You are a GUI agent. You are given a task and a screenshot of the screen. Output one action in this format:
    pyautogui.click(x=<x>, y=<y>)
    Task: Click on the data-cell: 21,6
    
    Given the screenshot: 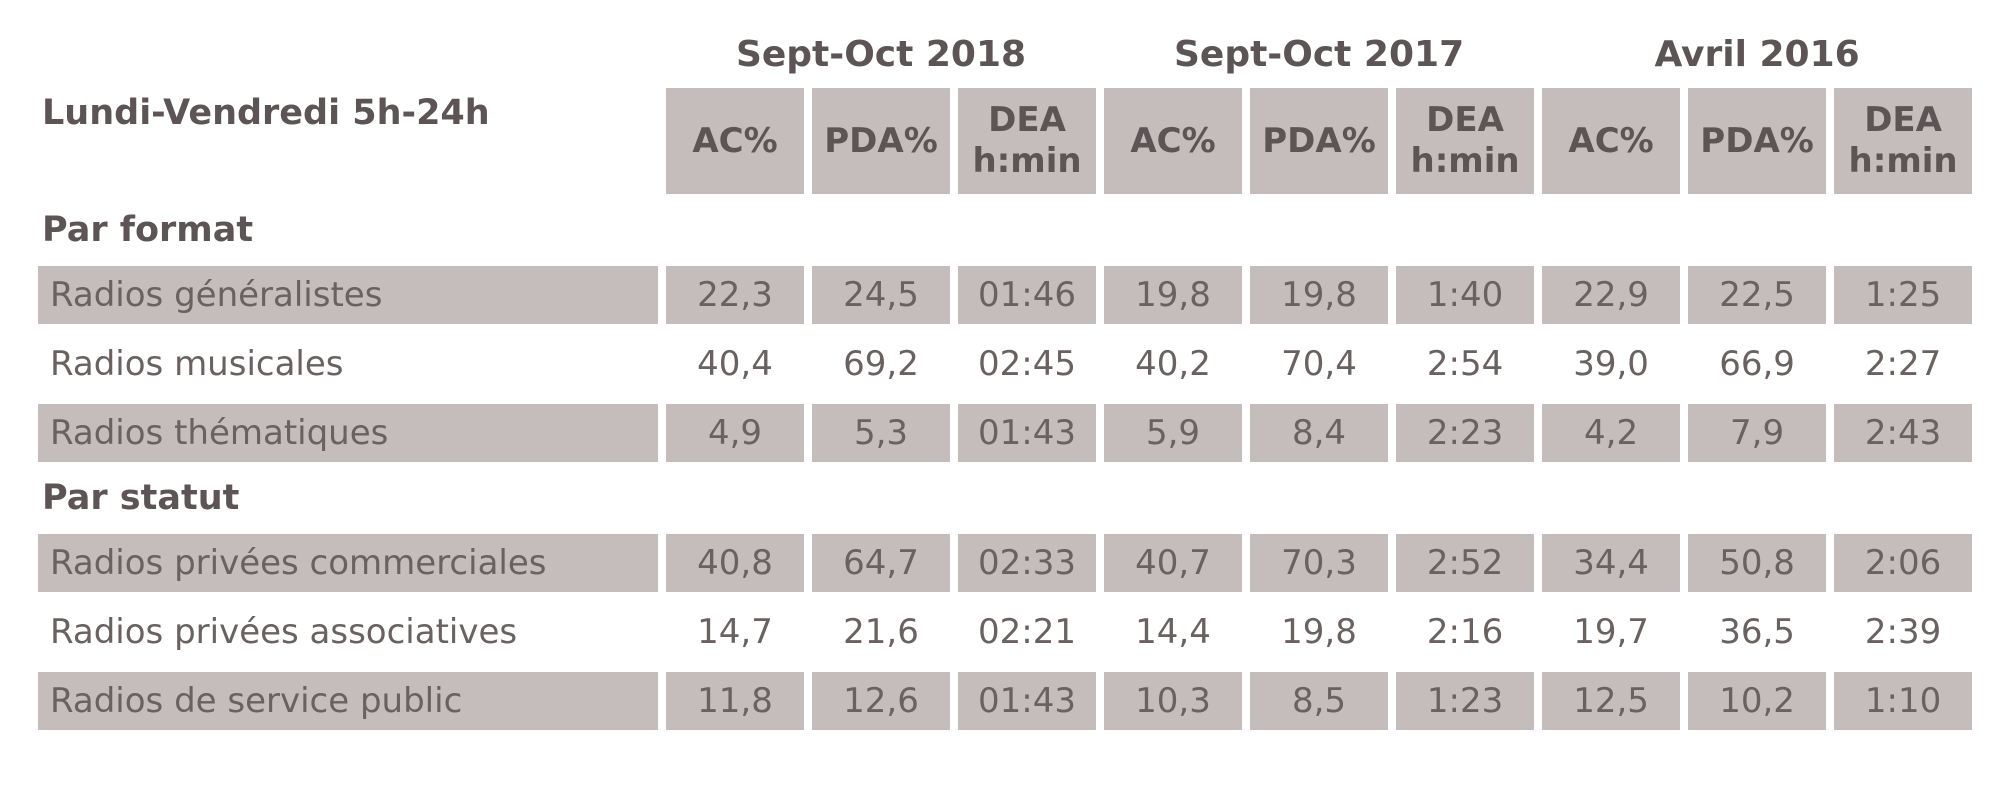 What is the action you would take?
    pyautogui.click(x=881, y=632)
    